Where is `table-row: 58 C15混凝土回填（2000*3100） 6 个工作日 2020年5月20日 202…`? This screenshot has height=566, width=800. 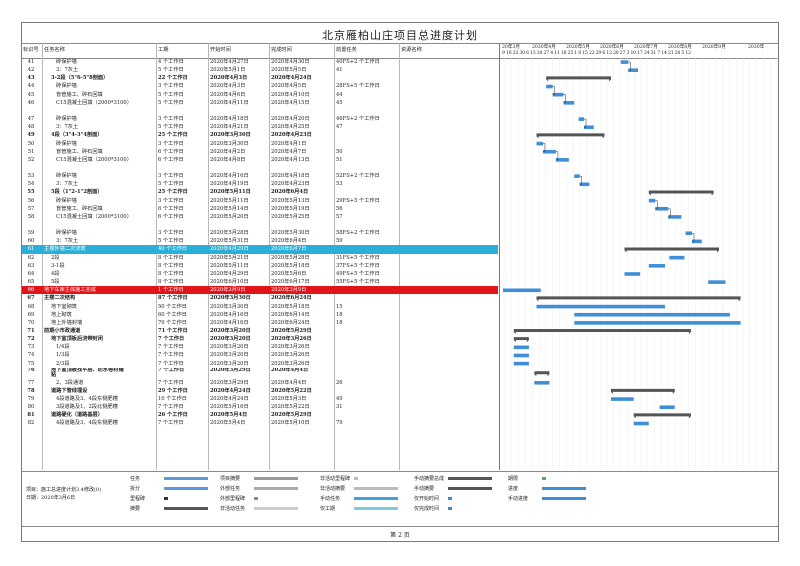 table-row: 58 C15混凝土回填（2000*3100） 6 个工作日 2020年5月20日 202… is located at coordinates (260, 217).